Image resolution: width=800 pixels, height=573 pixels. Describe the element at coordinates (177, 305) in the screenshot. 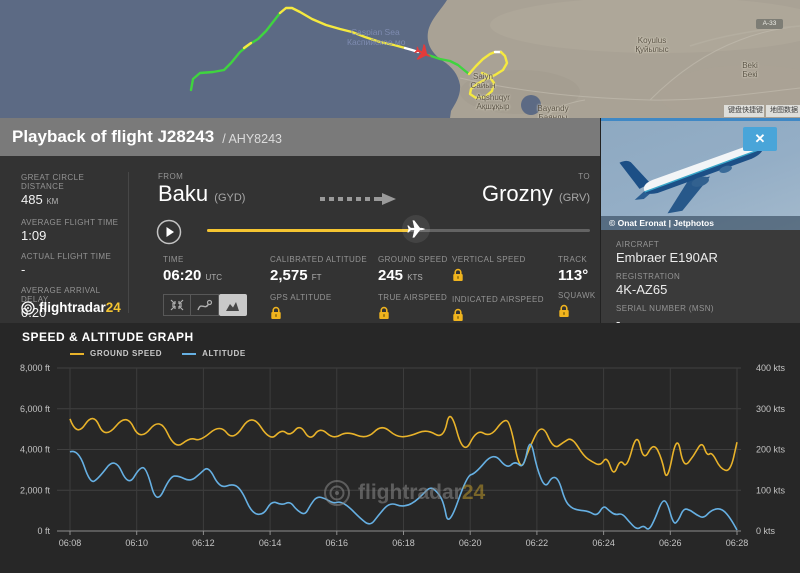

I see `collapse-view-button` at that location.